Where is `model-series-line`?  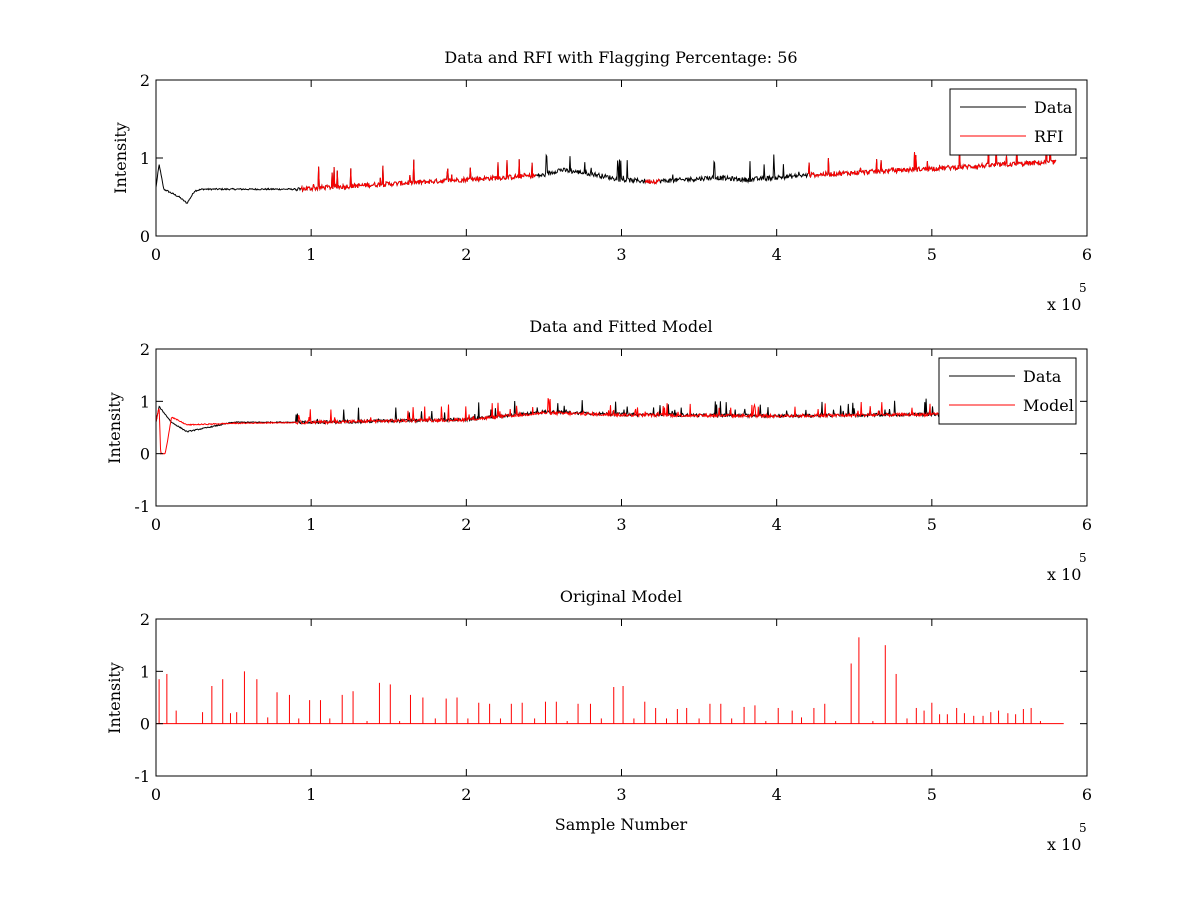
model-series-line is located at coordinates (606, 426).